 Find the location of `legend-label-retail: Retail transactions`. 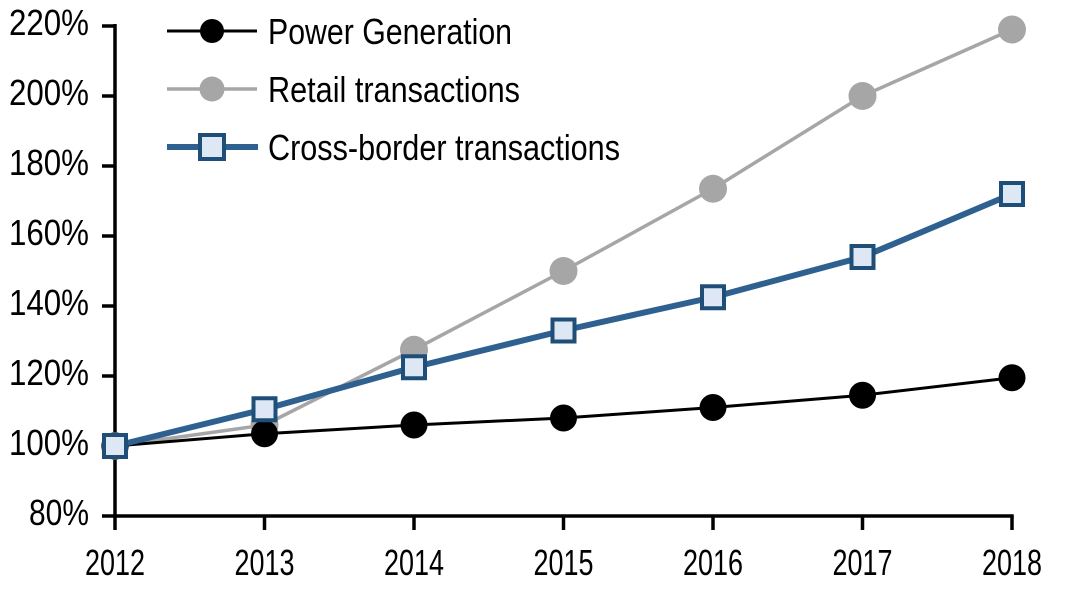

legend-label-retail: Retail transactions is located at coordinates (394, 89).